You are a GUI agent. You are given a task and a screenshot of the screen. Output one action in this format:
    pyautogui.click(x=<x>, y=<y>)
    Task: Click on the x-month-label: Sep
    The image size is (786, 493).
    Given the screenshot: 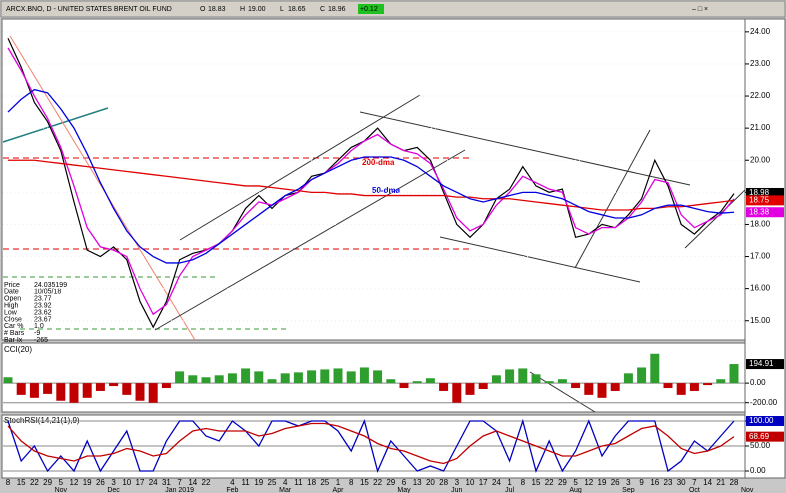 What is the action you would take?
    pyautogui.click(x=628, y=490)
    